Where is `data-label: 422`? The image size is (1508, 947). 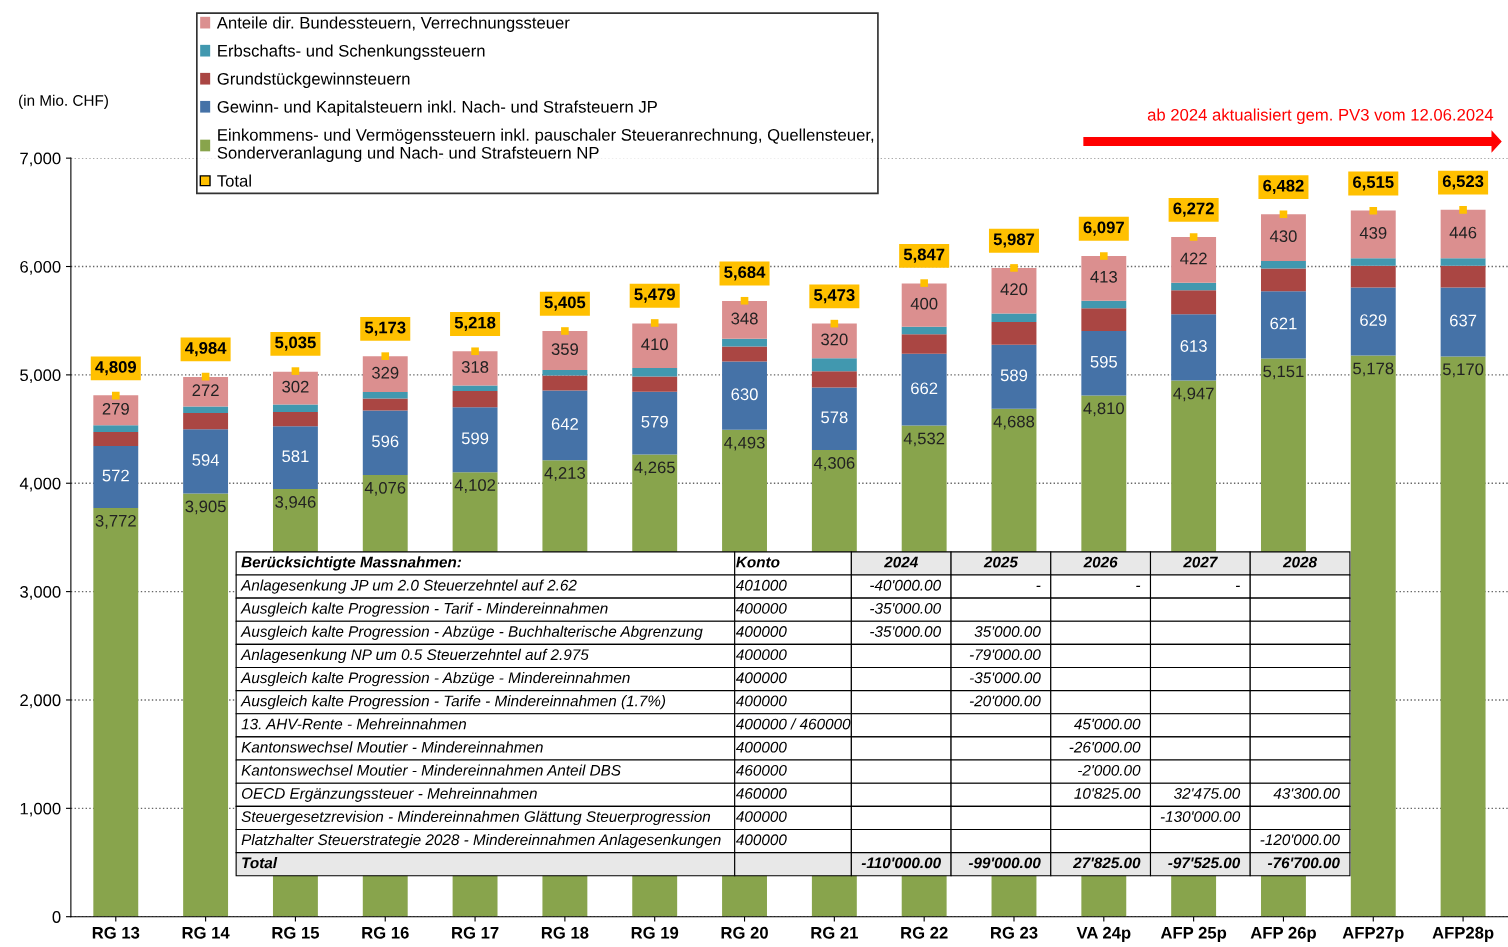
data-label: 422 is located at coordinates (1193, 258).